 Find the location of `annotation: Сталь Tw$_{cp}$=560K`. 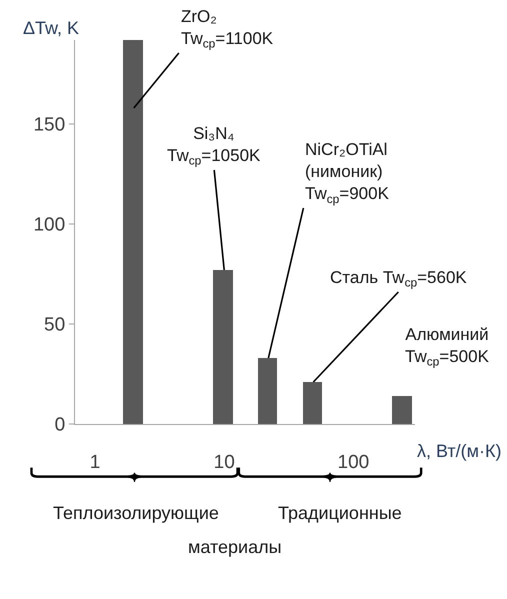

annotation: Сталь Tw$_{cp}$=560K is located at coordinates (399, 279).